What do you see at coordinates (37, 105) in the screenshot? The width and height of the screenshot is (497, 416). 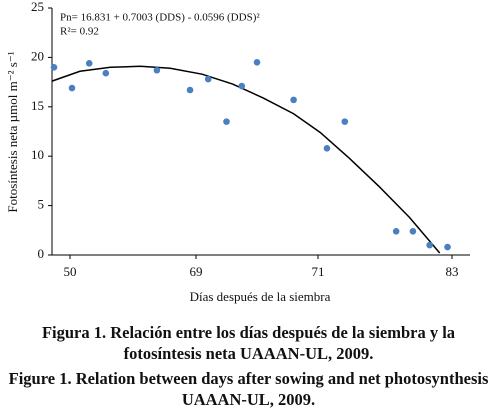 I see `y-tick-label: 15` at bounding box center [37, 105].